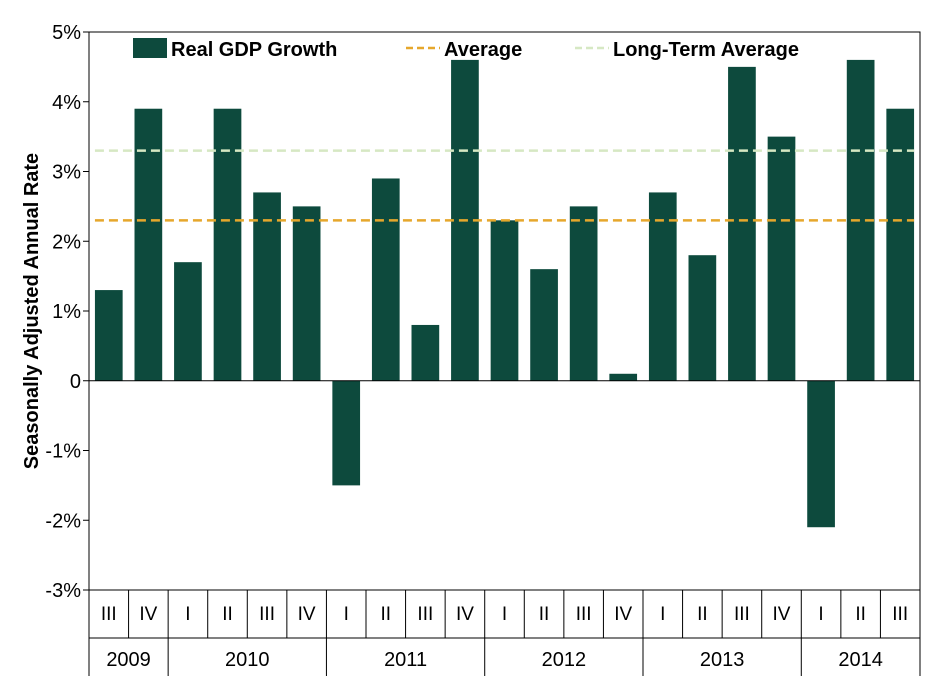 Image resolution: width=929 pixels, height=676 pixels. I want to click on y-tick-label: -2%, so click(63, 521).